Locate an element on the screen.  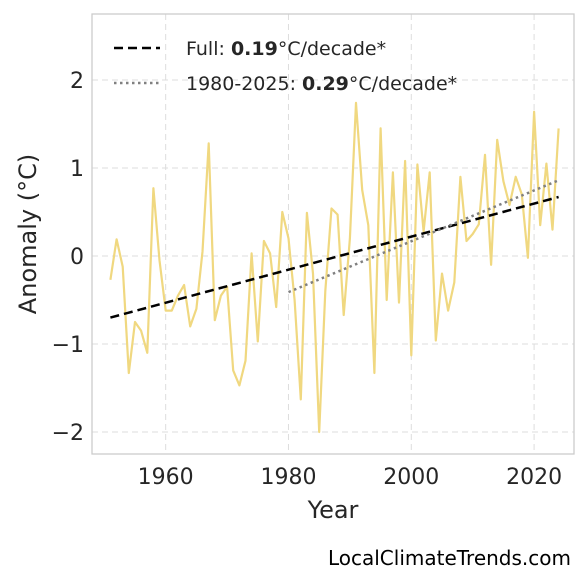
credit-text: LocalClimateTrends.com is located at coordinates (449, 558).